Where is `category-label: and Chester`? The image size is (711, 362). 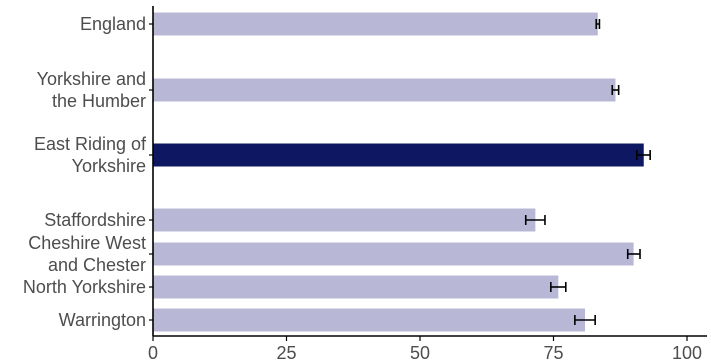
category-label: and Chester is located at coordinates (97, 265).